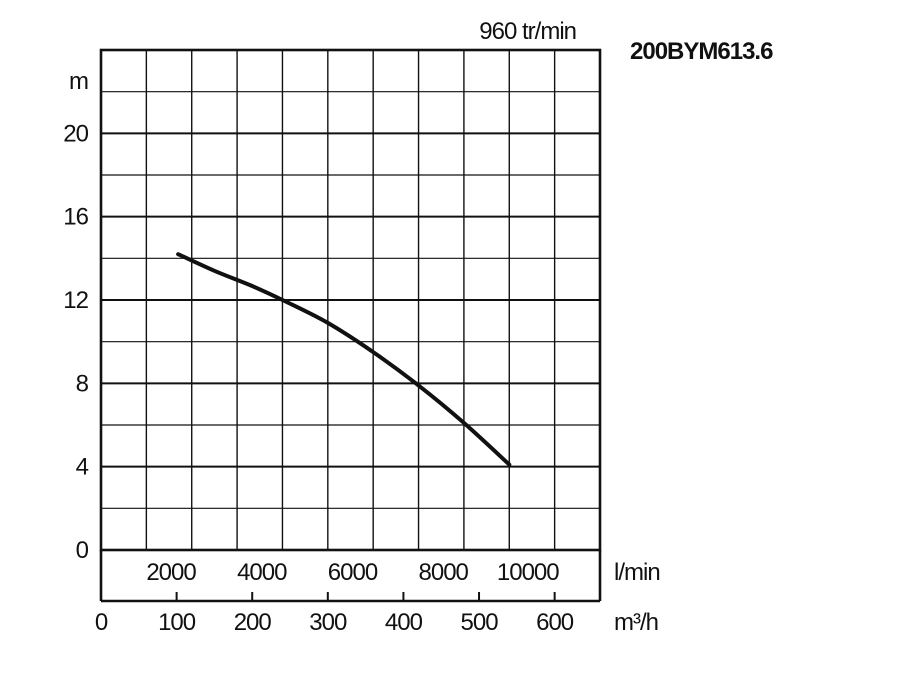 The height and width of the screenshot is (700, 900). What do you see at coordinates (171, 572) in the screenshot?
I see `x-tick-label: 2000` at bounding box center [171, 572].